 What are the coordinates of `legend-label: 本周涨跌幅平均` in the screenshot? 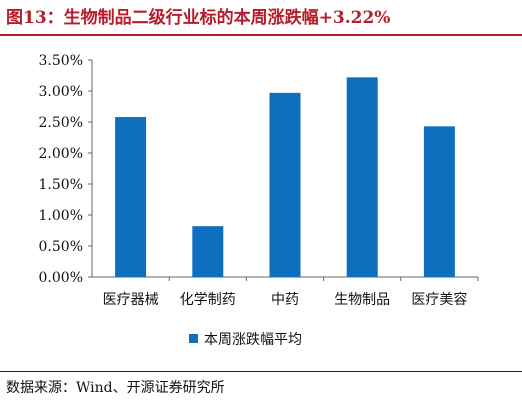 It's located at (253, 340).